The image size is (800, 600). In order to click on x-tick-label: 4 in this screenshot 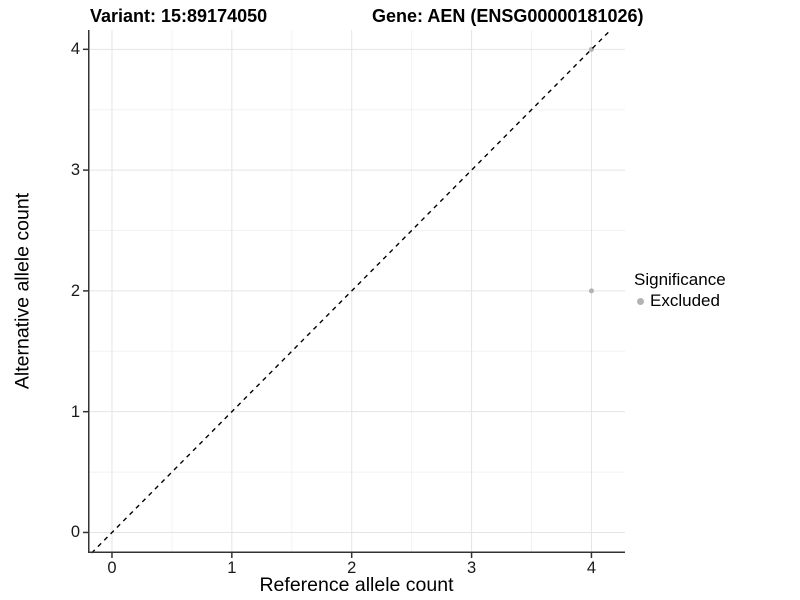, I will do `click(591, 568)`.